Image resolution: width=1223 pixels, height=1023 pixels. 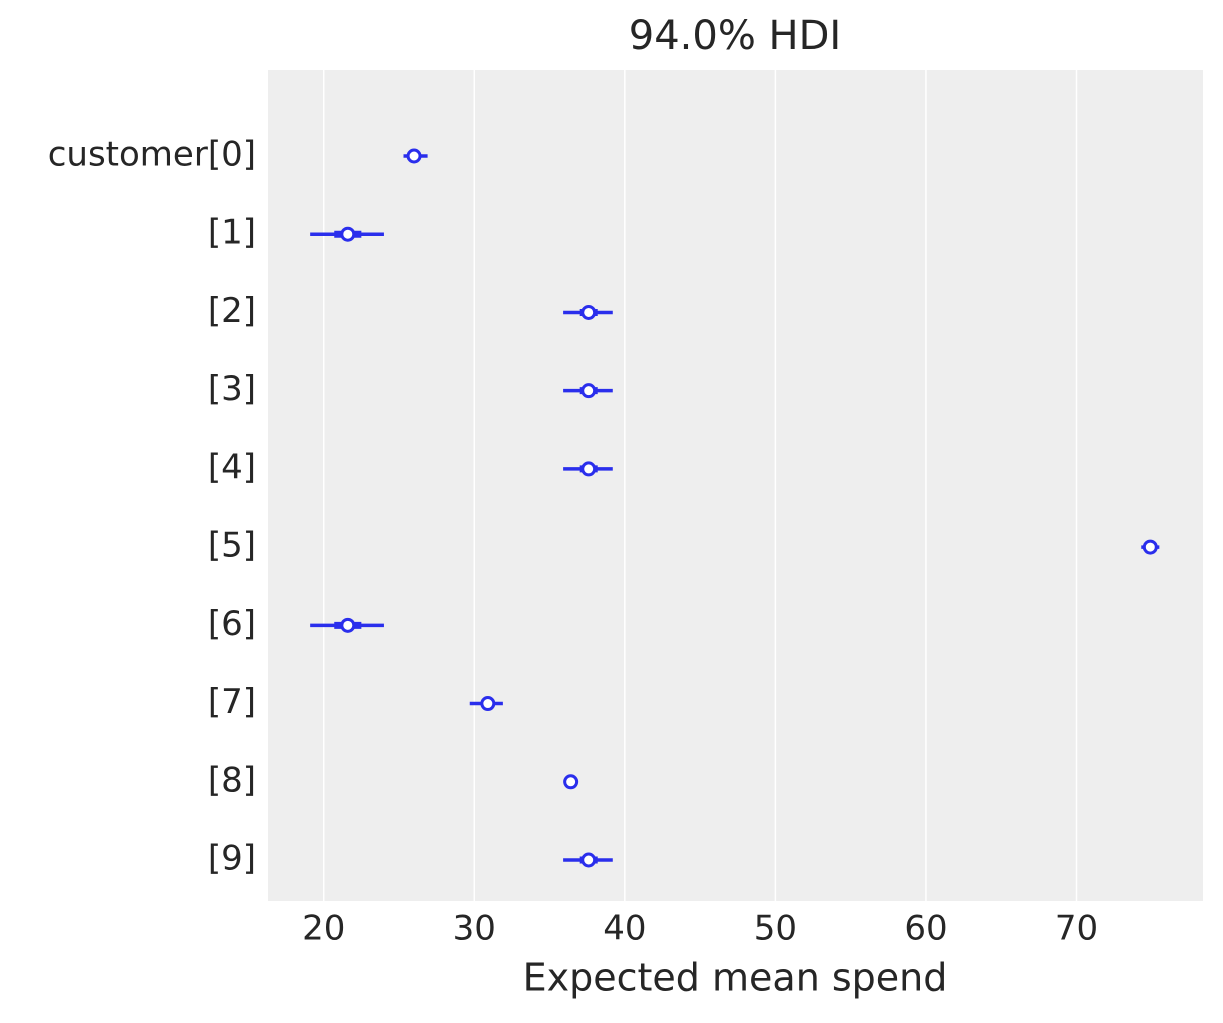 I want to click on x-tick-label: 20, so click(x=323, y=929).